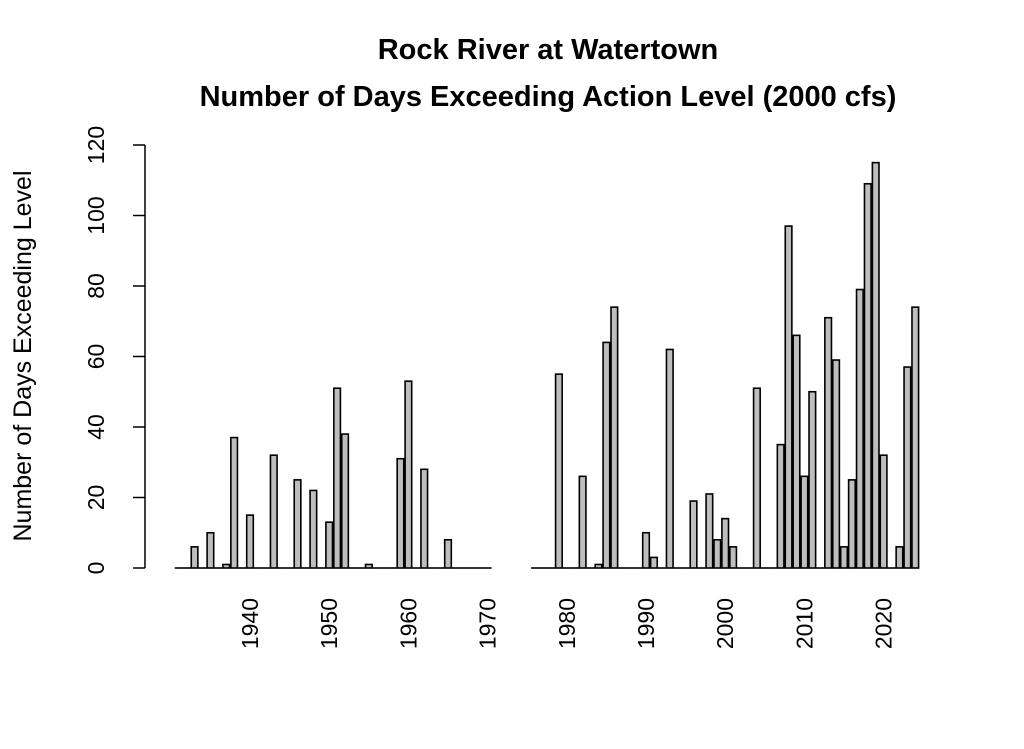 The height and width of the screenshot is (749, 1024). Describe the element at coordinates (96, 427) in the screenshot. I see `y-tick-label: 40` at that location.